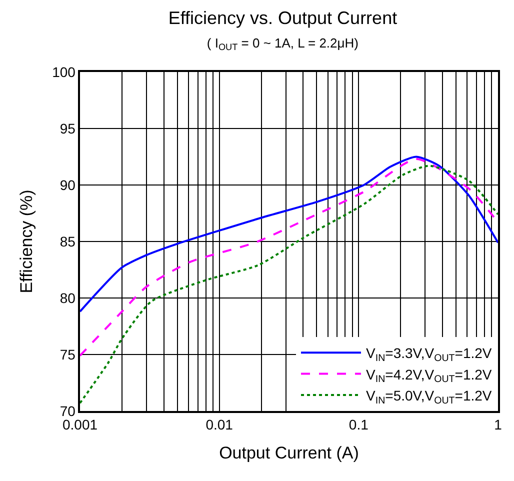 This screenshot has height=481, width=514. What do you see at coordinates (68, 410) in the screenshot?
I see `y-tick-label: 70` at bounding box center [68, 410].